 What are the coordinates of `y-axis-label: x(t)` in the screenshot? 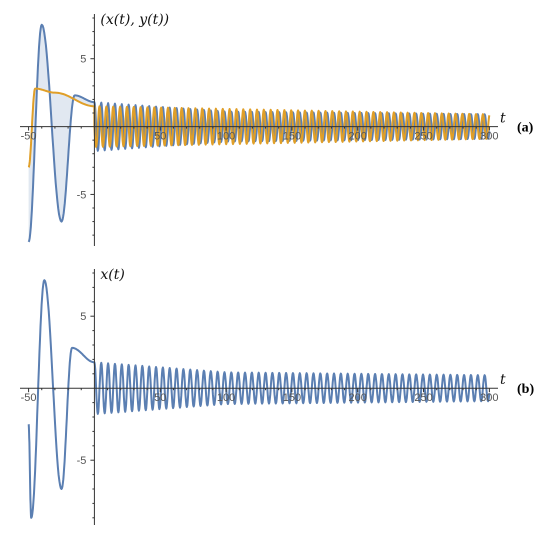 It's located at (112, 275).